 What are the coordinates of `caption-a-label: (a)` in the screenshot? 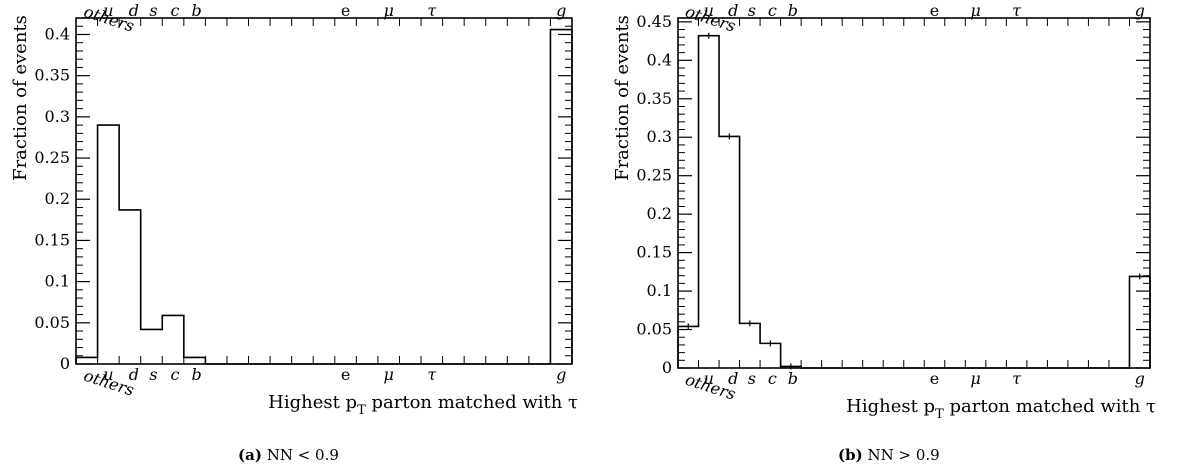 It's located at (250, 455).